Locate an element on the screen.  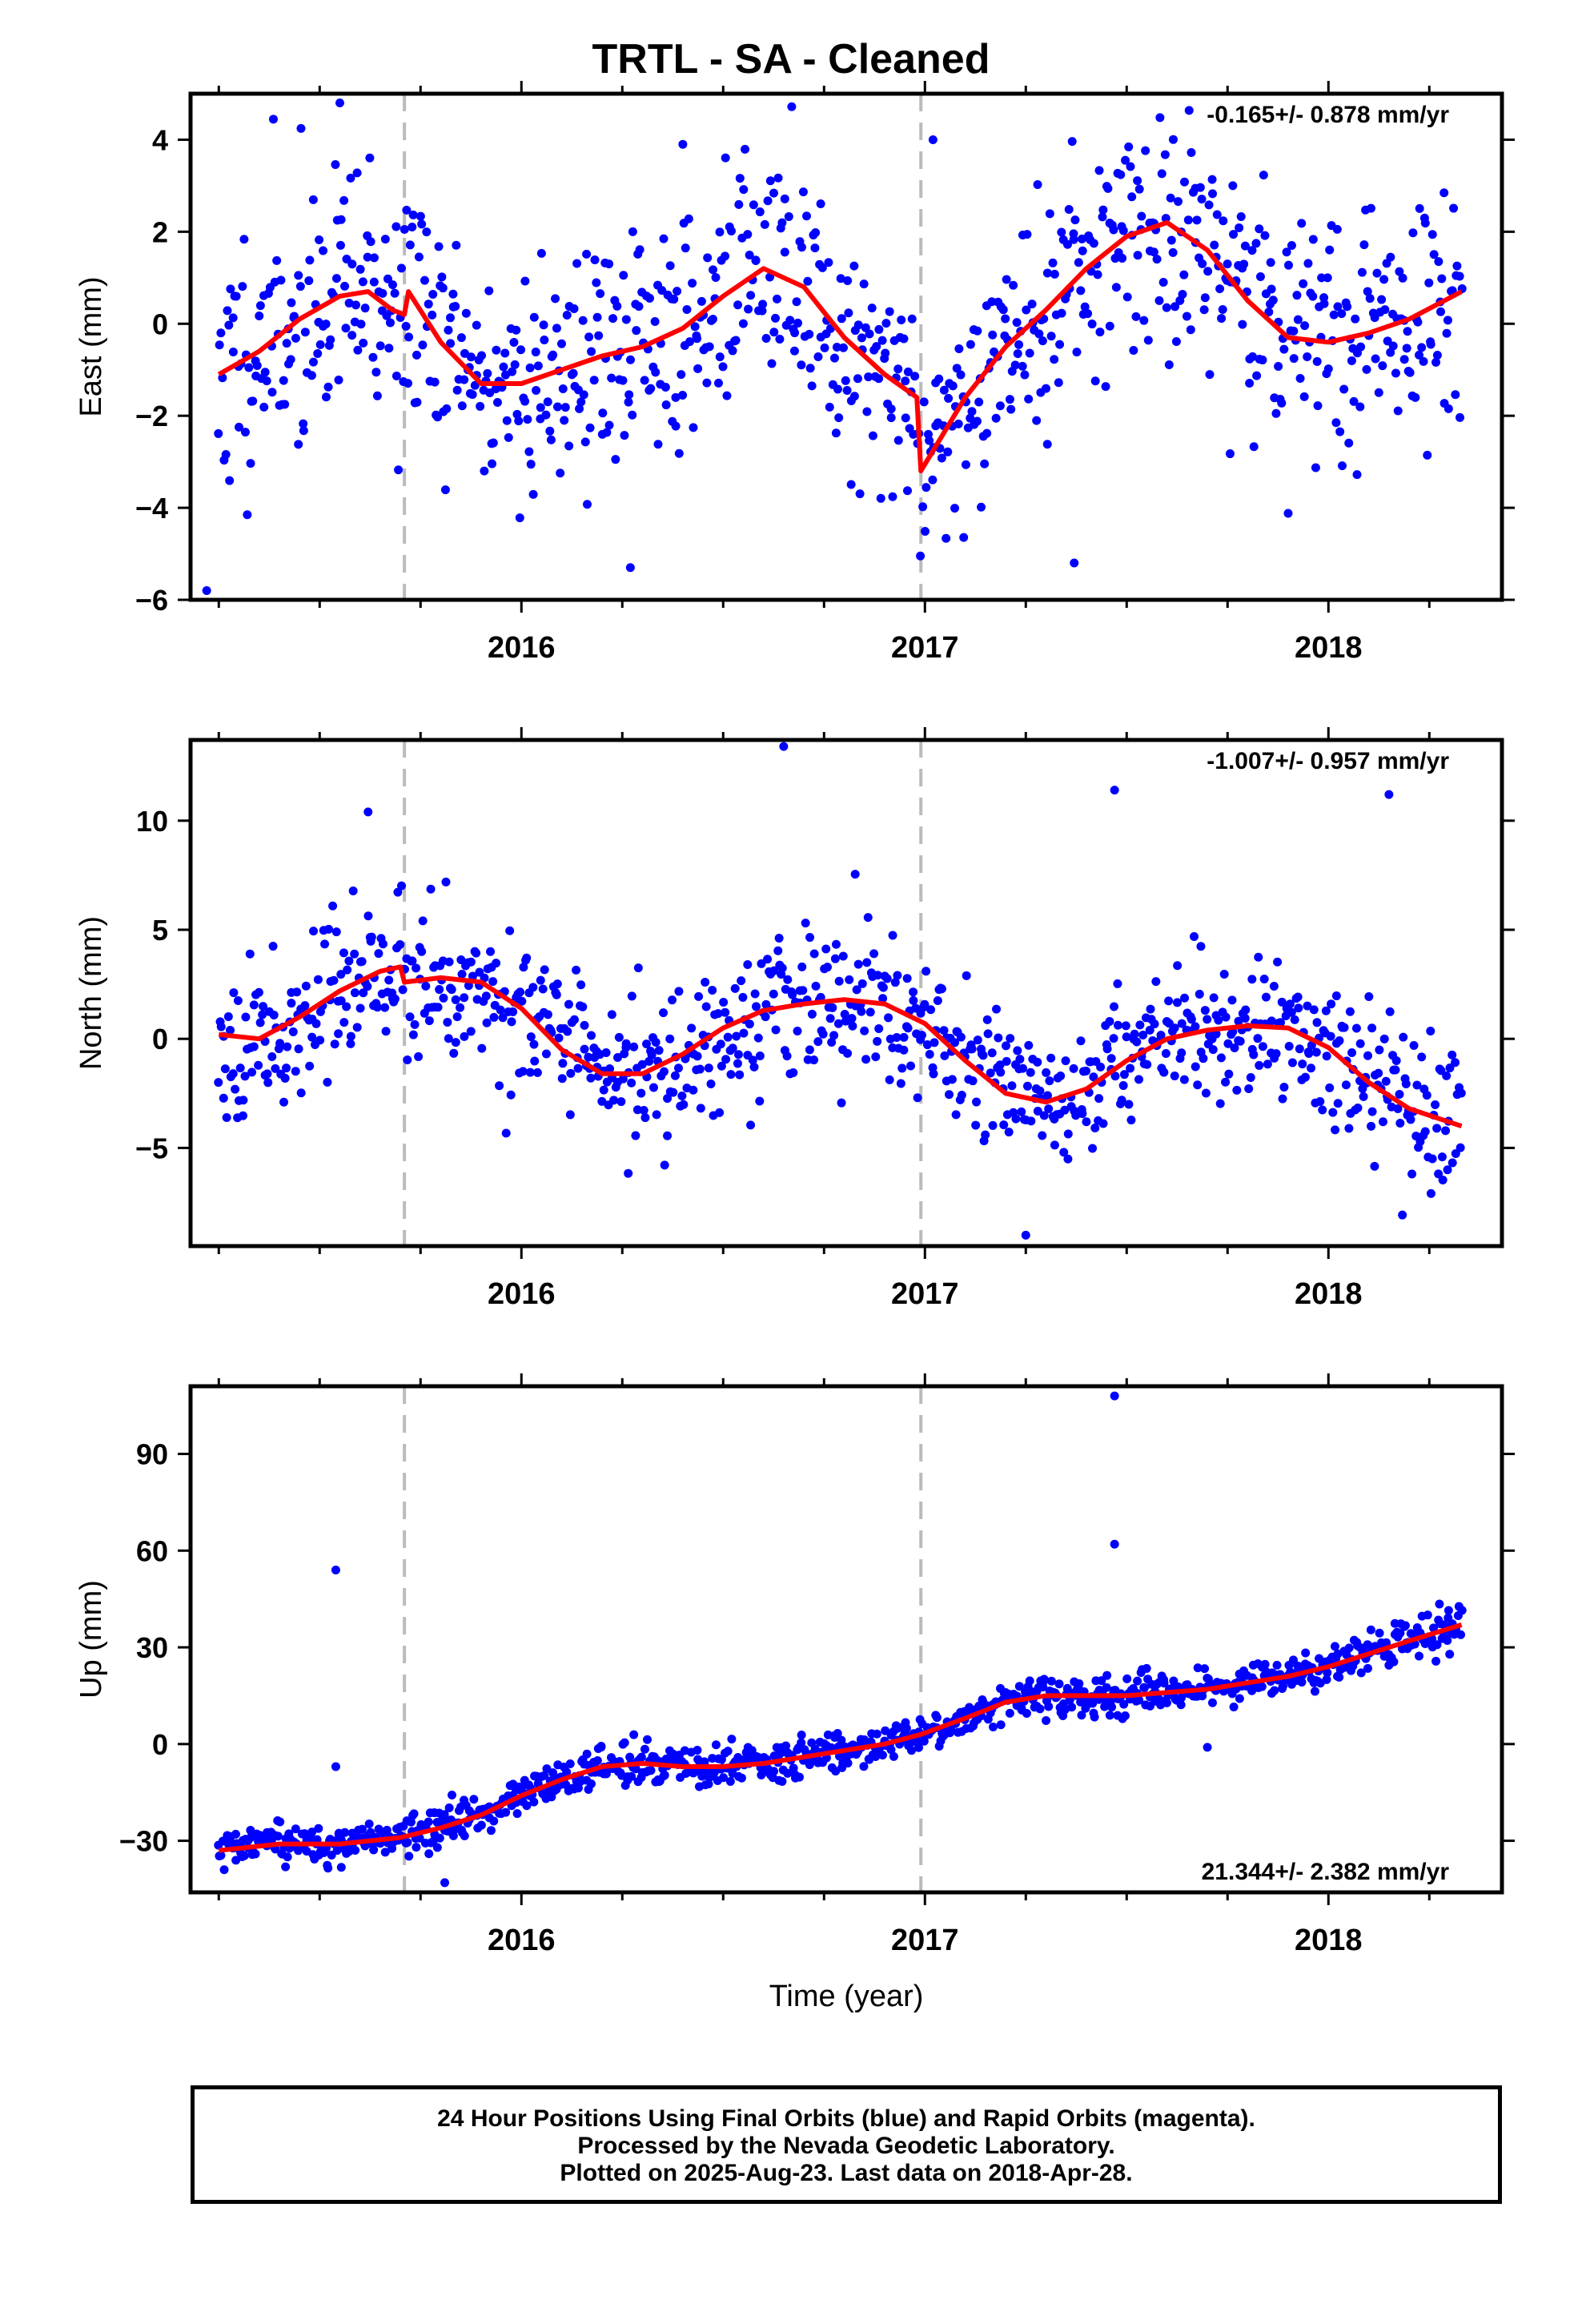
y-tick-label: −30 is located at coordinates (144, 1841).